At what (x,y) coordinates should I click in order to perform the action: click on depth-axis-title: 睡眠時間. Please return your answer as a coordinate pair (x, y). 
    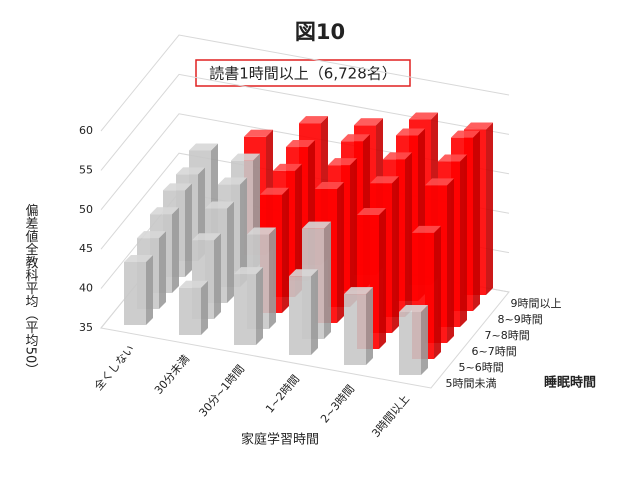
    Looking at the image, I should click on (570, 383).